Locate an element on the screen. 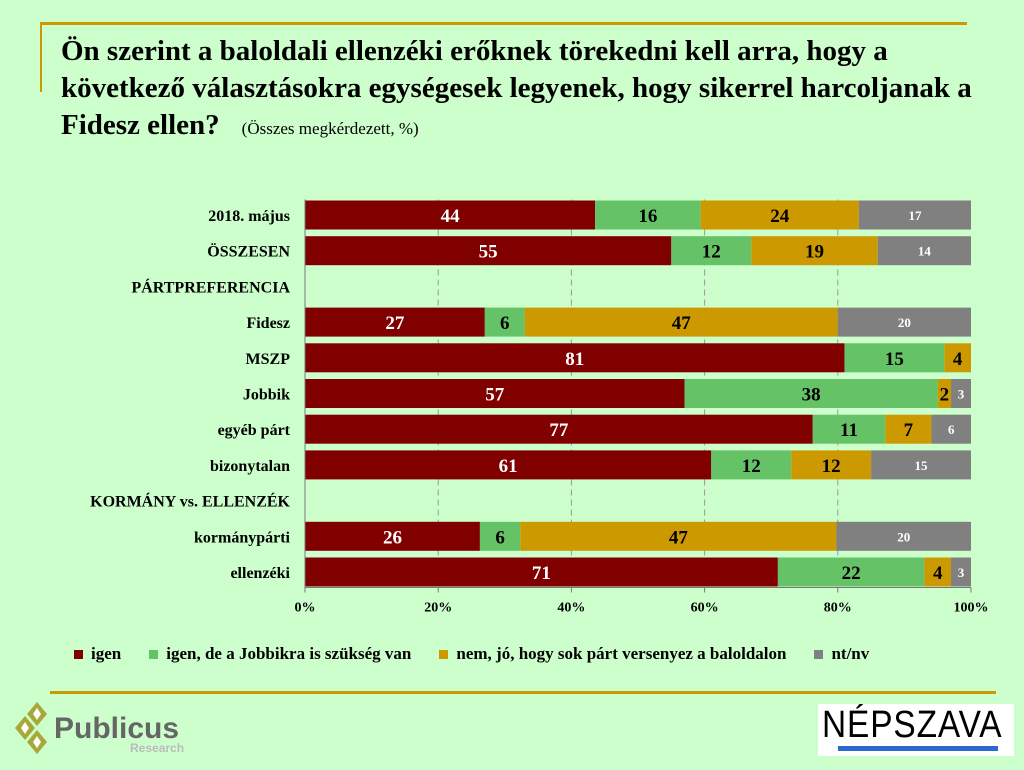 The height and width of the screenshot is (770, 1024). x-tick-label: 60% is located at coordinates (705, 608).